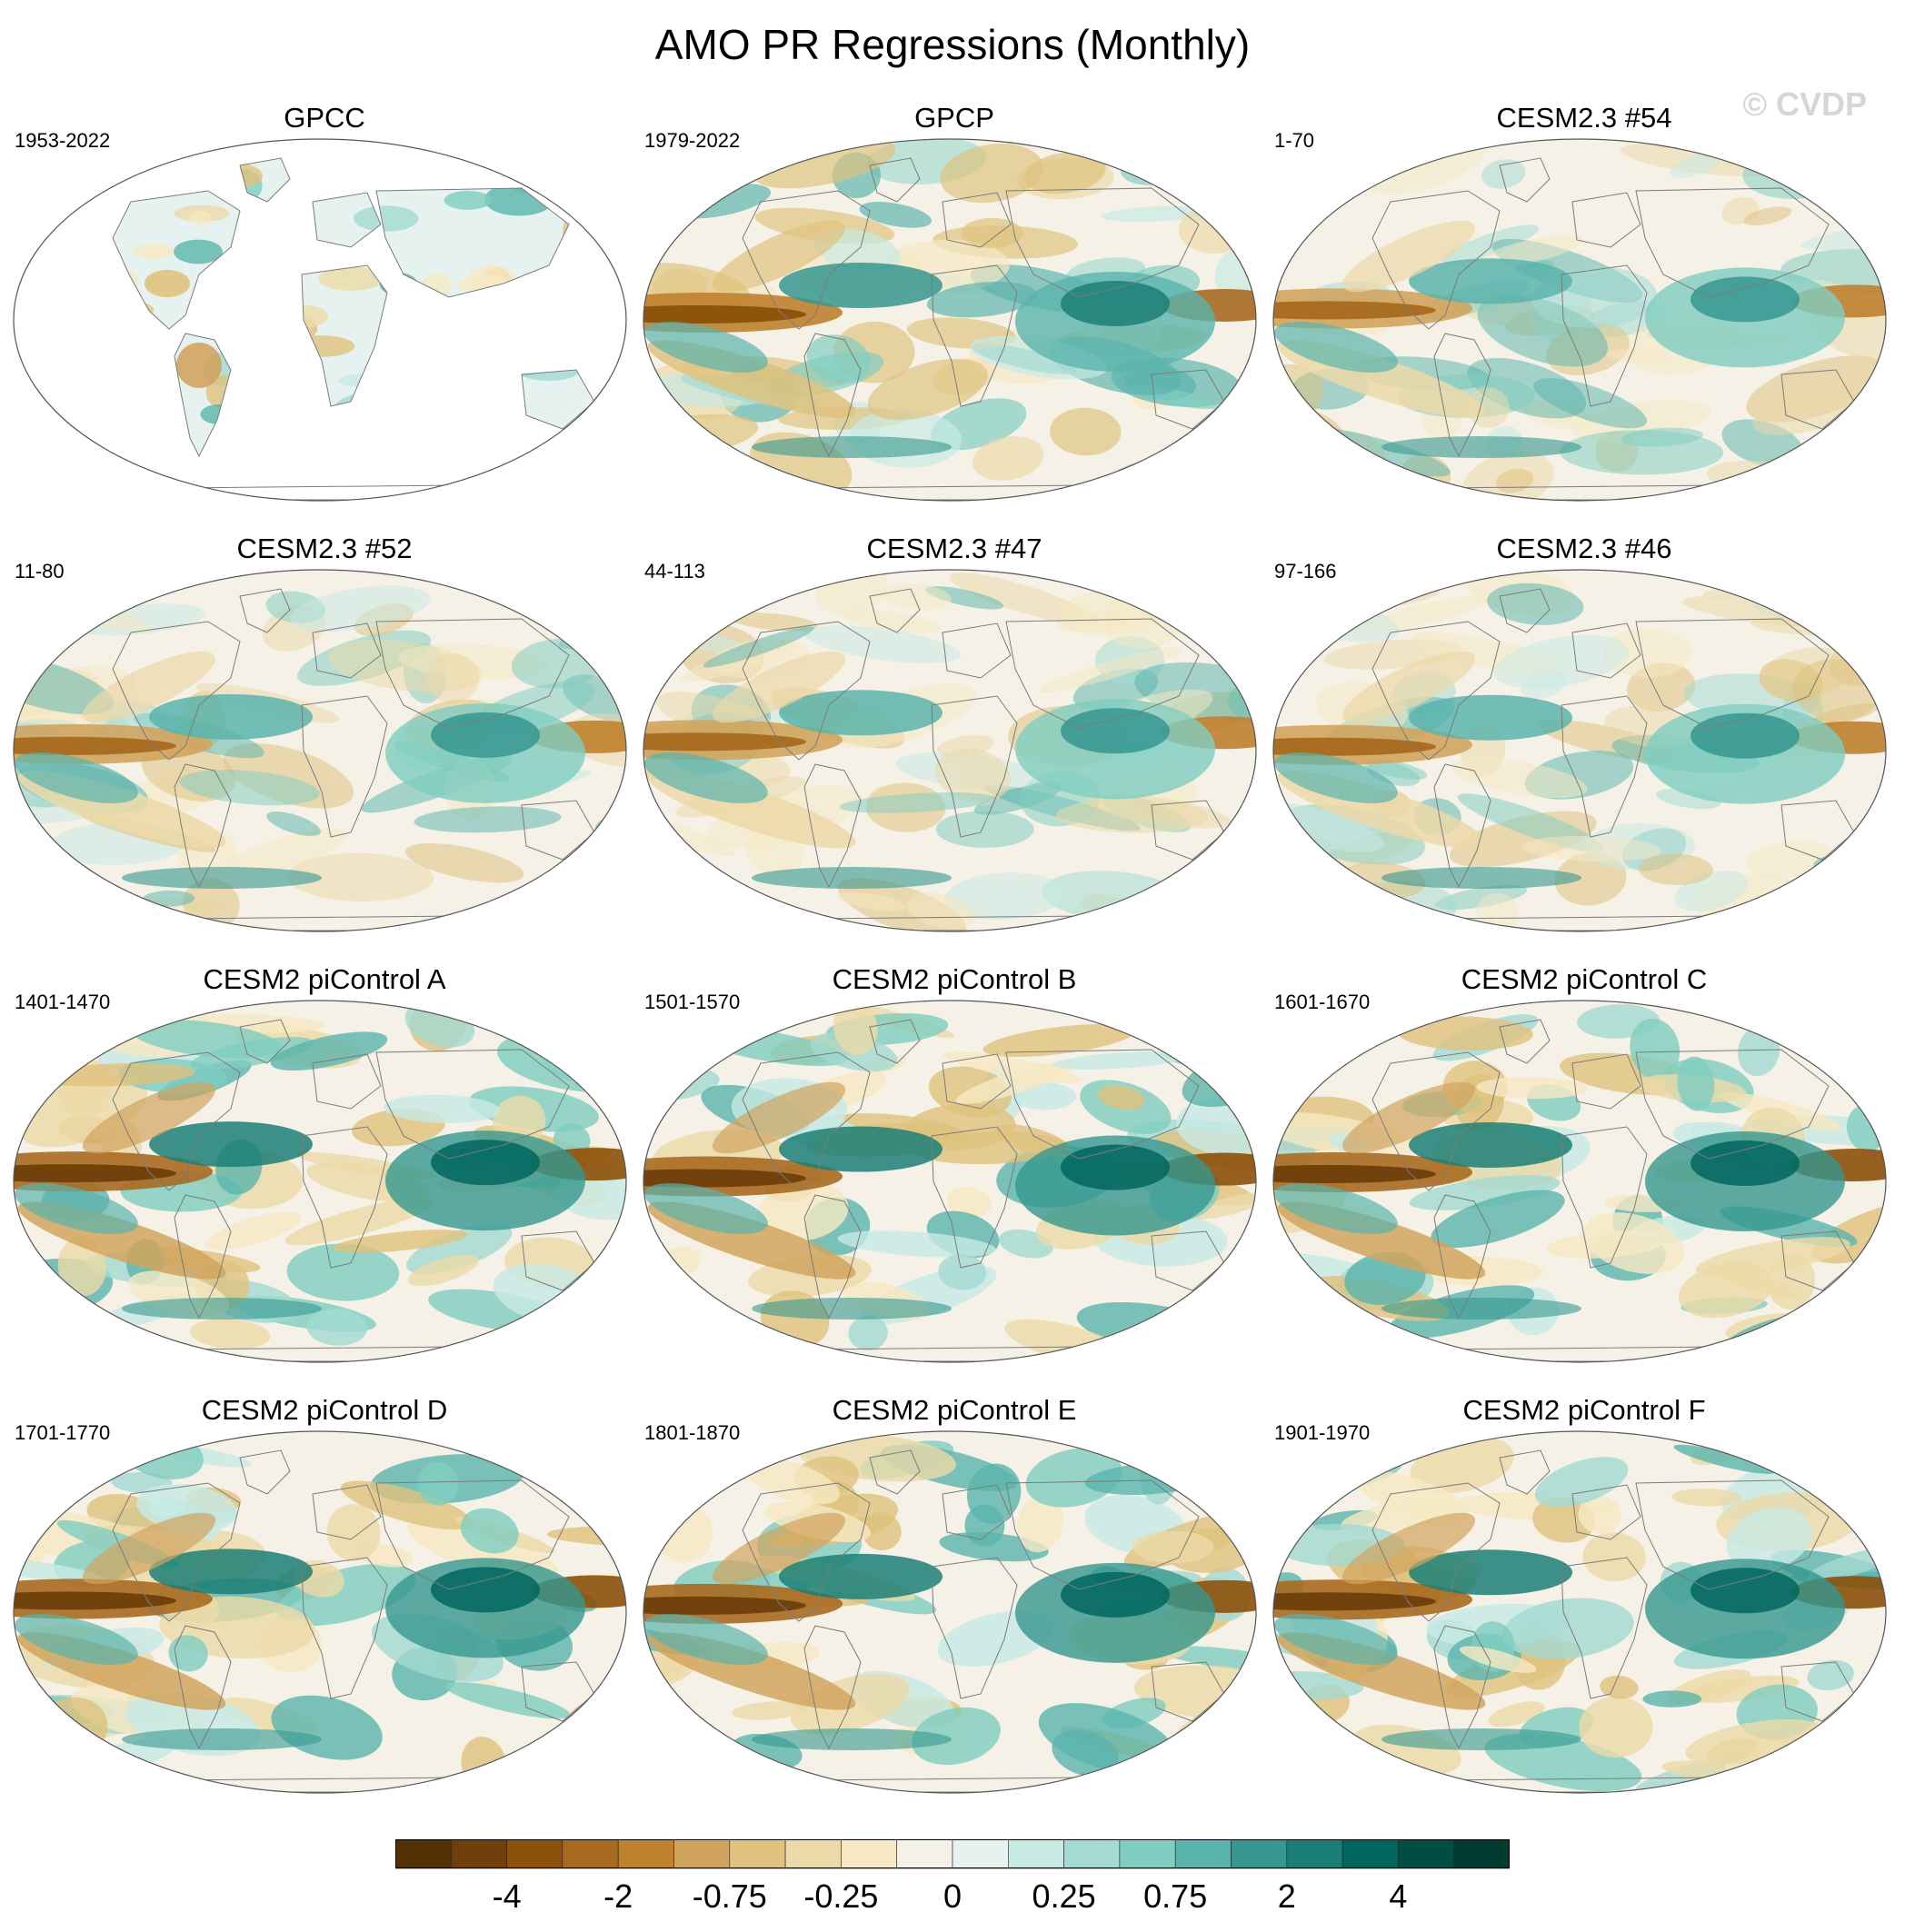 Image resolution: width=1905 pixels, height=1932 pixels. What do you see at coordinates (63, 140) in the screenshot?
I see `panel-years: 1953-2022` at bounding box center [63, 140].